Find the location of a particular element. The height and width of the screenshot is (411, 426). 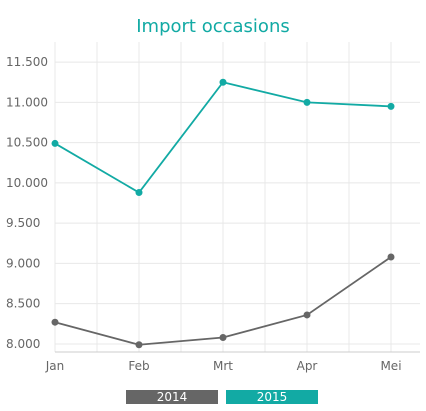

y-tick-label: 9.500 is located at coordinates (23, 223).